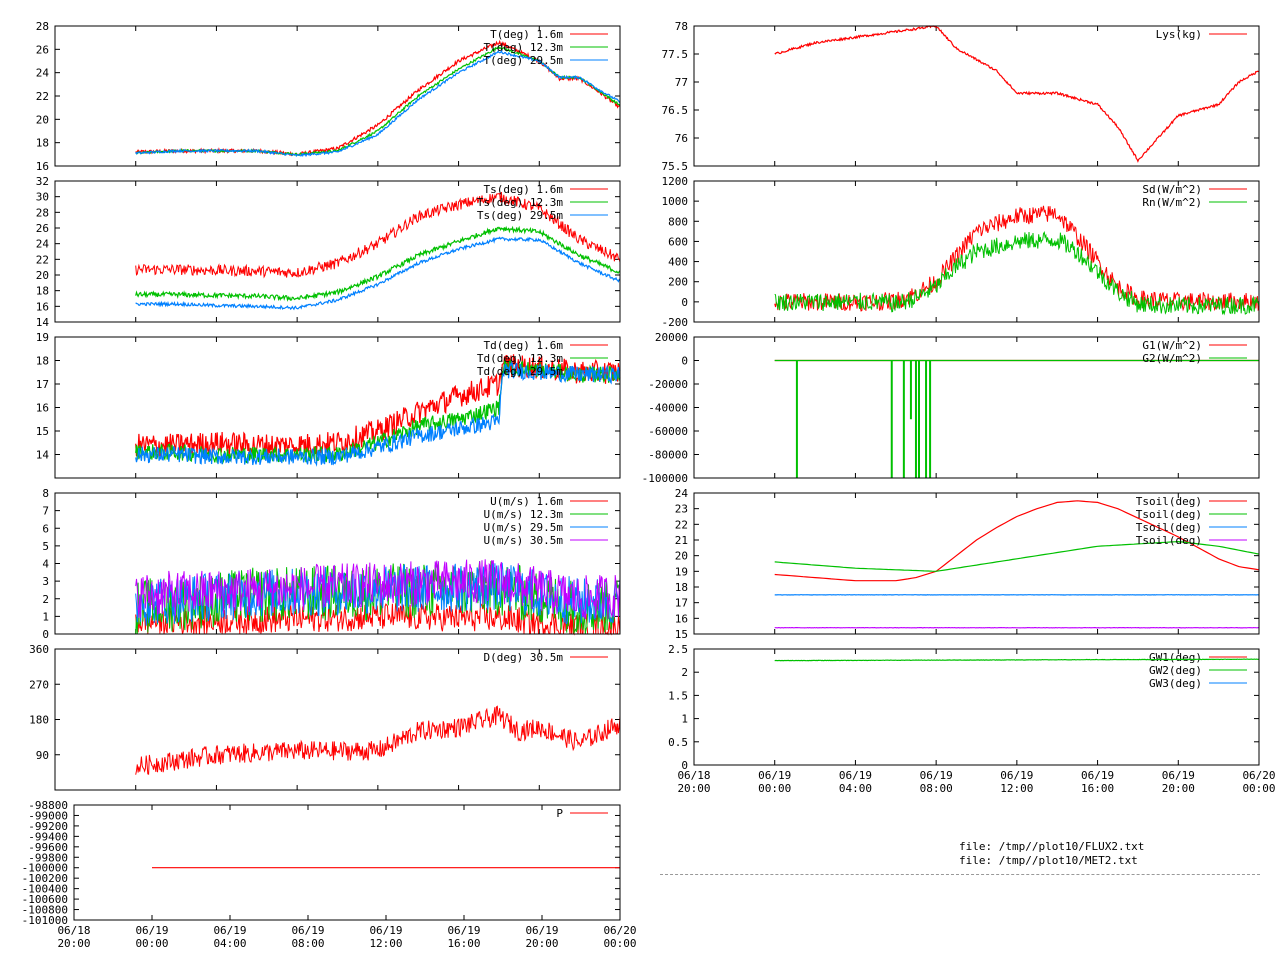  Describe the element at coordinates (39, 649) in the screenshot. I see `ytick-label: 360` at that location.